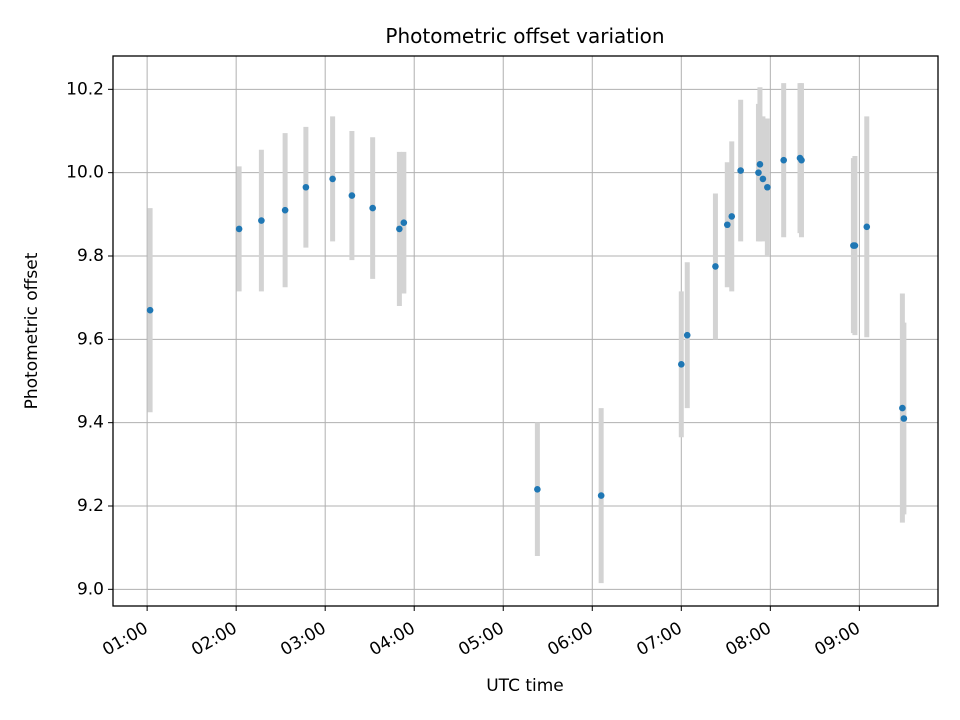  I want to click on y-tick-label: 10.2, so click(85, 89).